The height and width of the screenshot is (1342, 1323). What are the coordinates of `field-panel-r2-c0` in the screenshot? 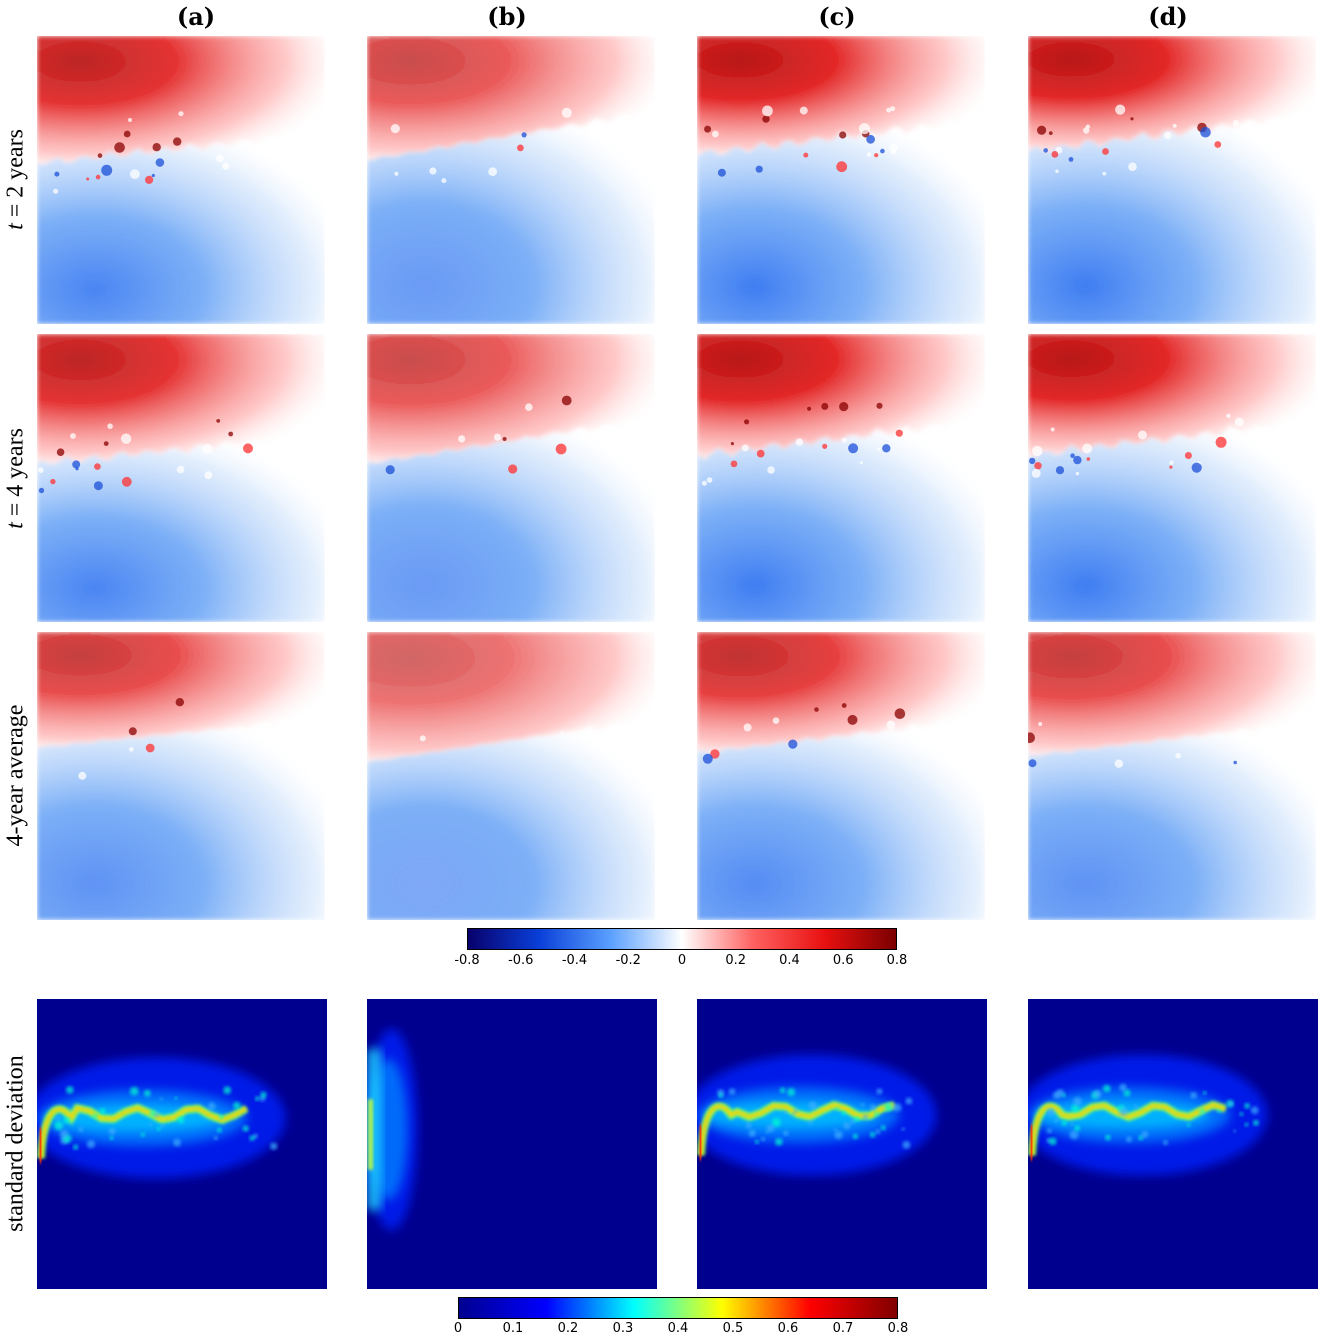 It's located at (181, 776).